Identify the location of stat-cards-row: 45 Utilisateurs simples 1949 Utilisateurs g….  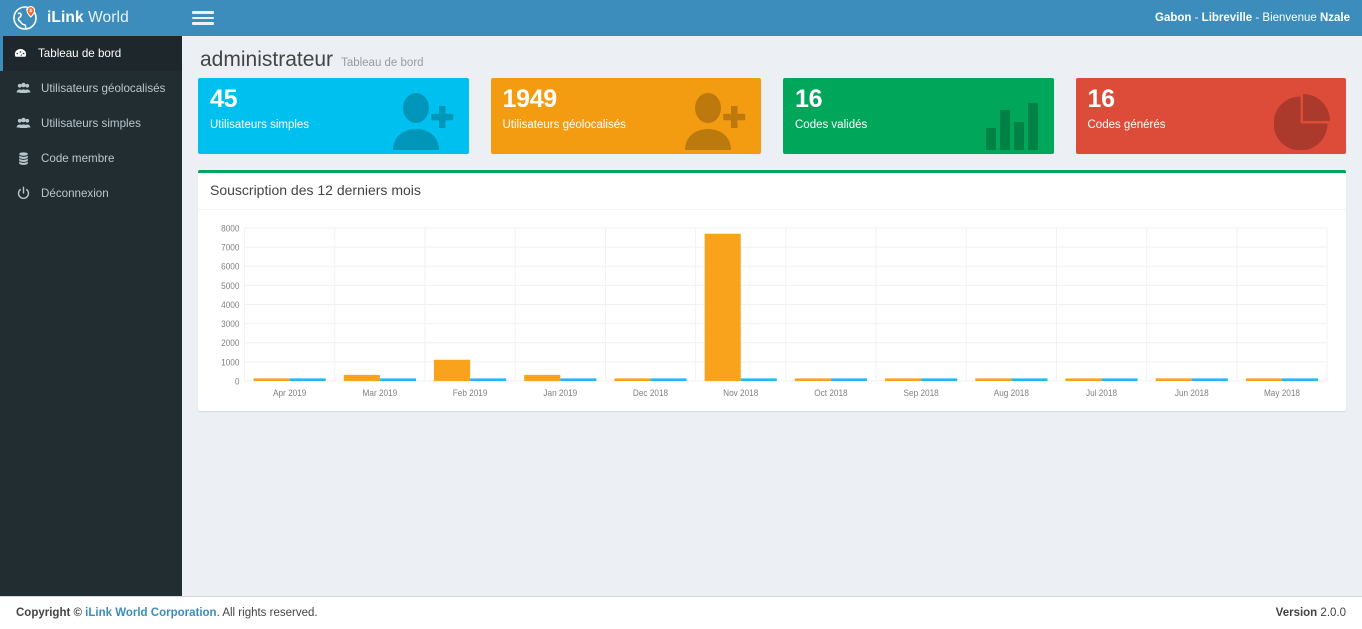
(772, 116).